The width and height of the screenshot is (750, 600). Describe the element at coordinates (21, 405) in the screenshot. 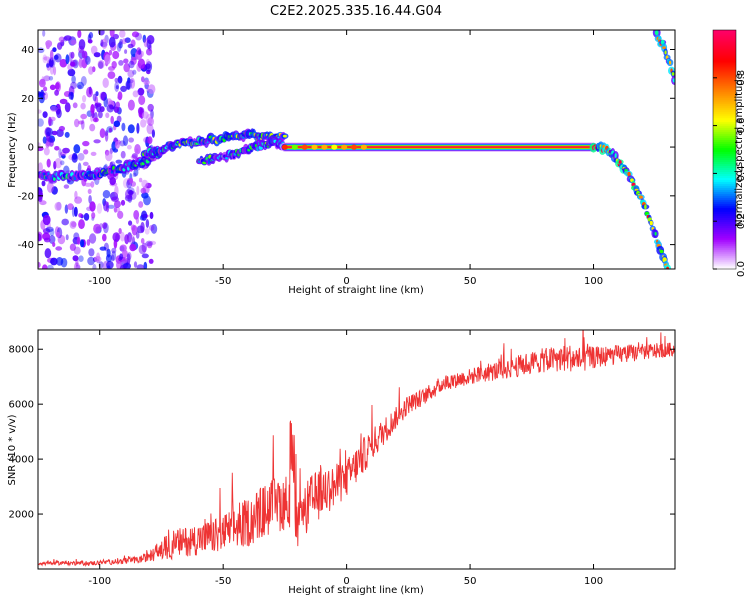

I see `snr-y-tick-label: 6000` at that location.